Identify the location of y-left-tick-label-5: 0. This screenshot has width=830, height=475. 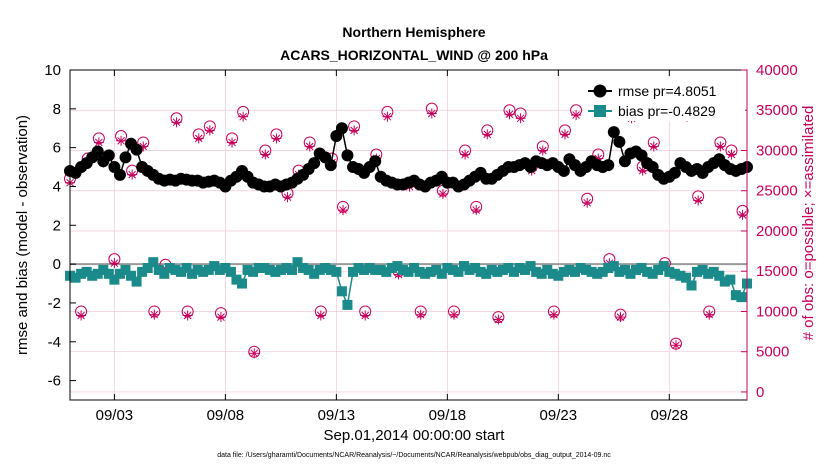
(57, 264).